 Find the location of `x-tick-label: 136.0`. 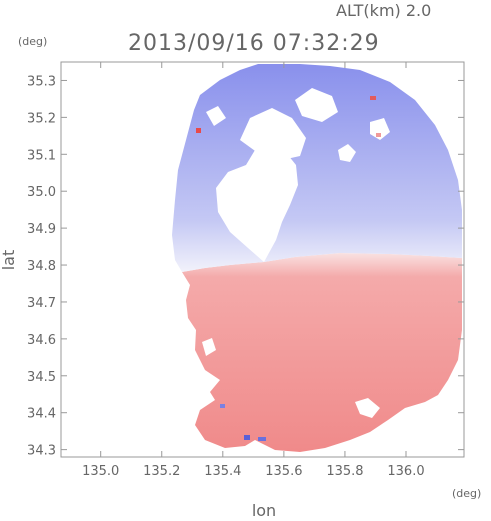

x-tick-label: 136.0 is located at coordinates (405, 471).